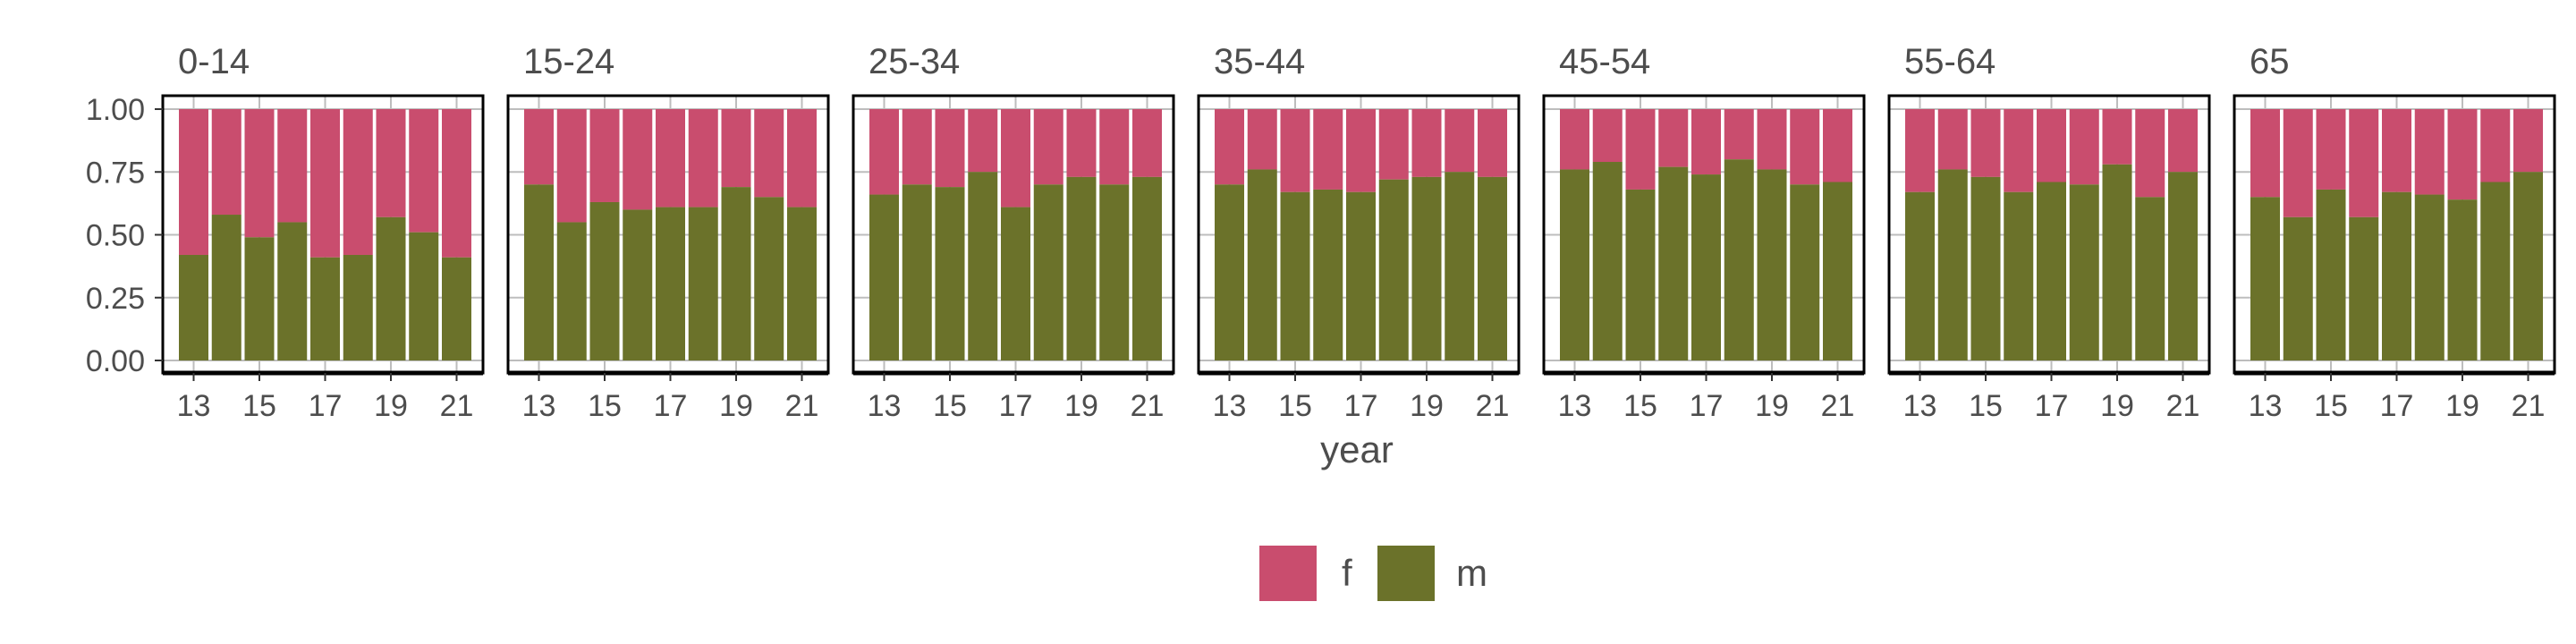 This screenshot has width=2576, height=644. What do you see at coordinates (214, 61) in the screenshot?
I see `panel-title: 0-14` at bounding box center [214, 61].